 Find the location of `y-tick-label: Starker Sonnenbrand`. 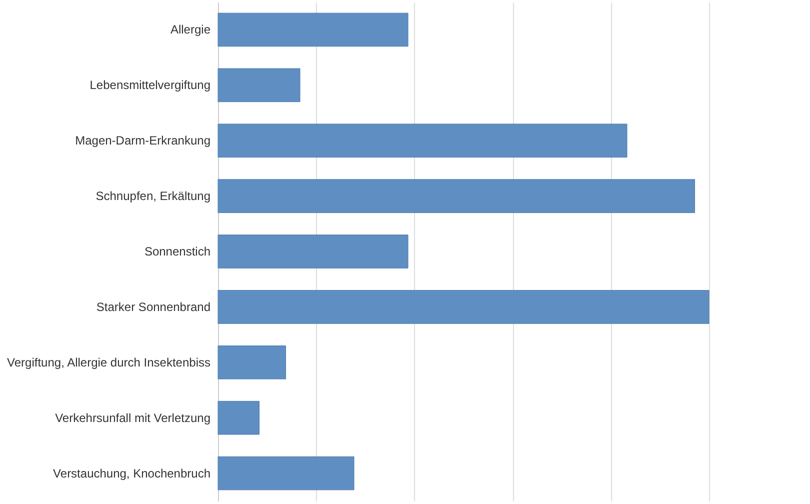

y-tick-label: Starker Sonnenbrand is located at coordinates (153, 307).